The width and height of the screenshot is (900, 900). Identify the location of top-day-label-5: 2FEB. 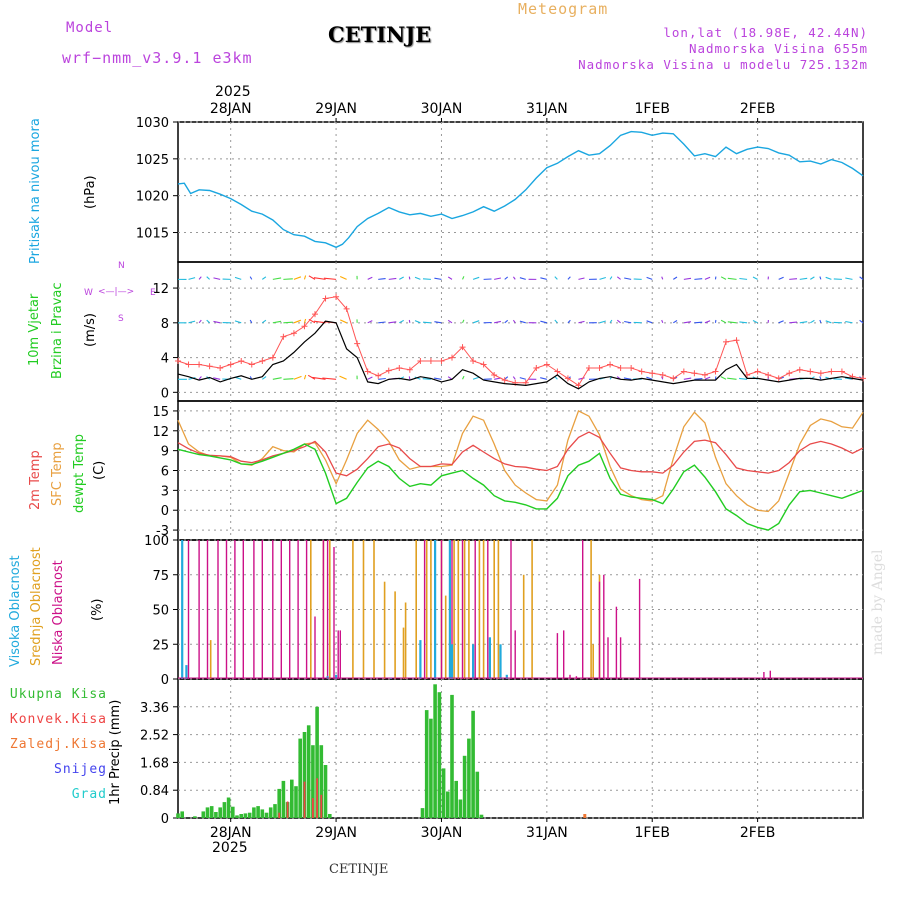
(757, 109).